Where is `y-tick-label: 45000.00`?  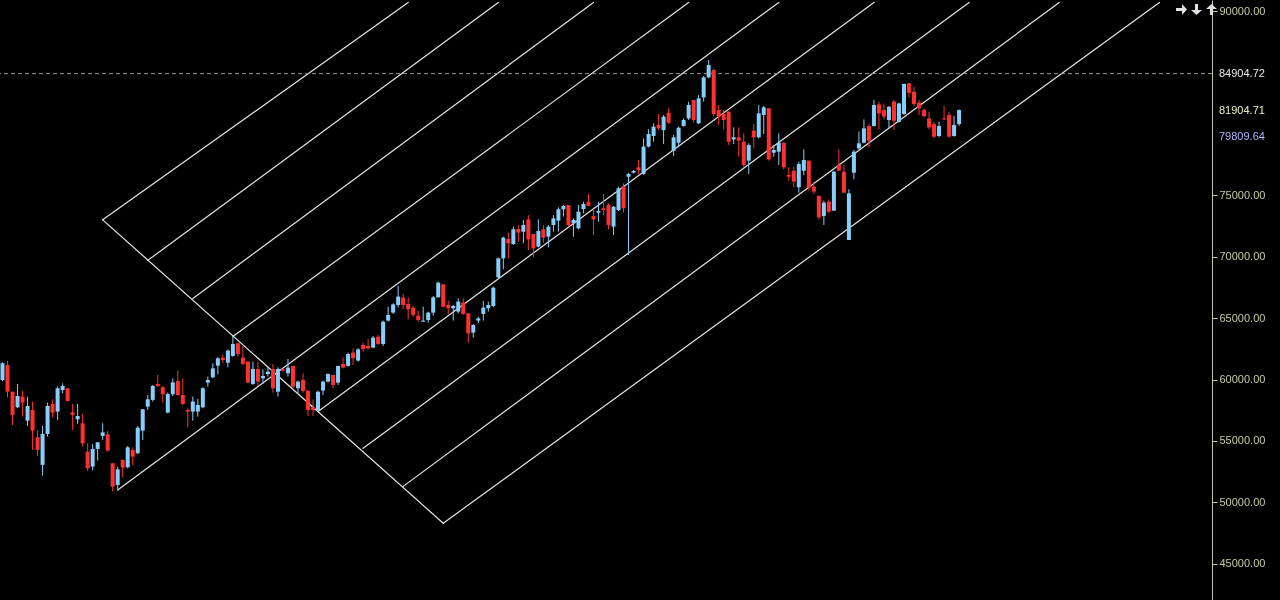
y-tick-label: 45000.00 is located at coordinates (1242, 563).